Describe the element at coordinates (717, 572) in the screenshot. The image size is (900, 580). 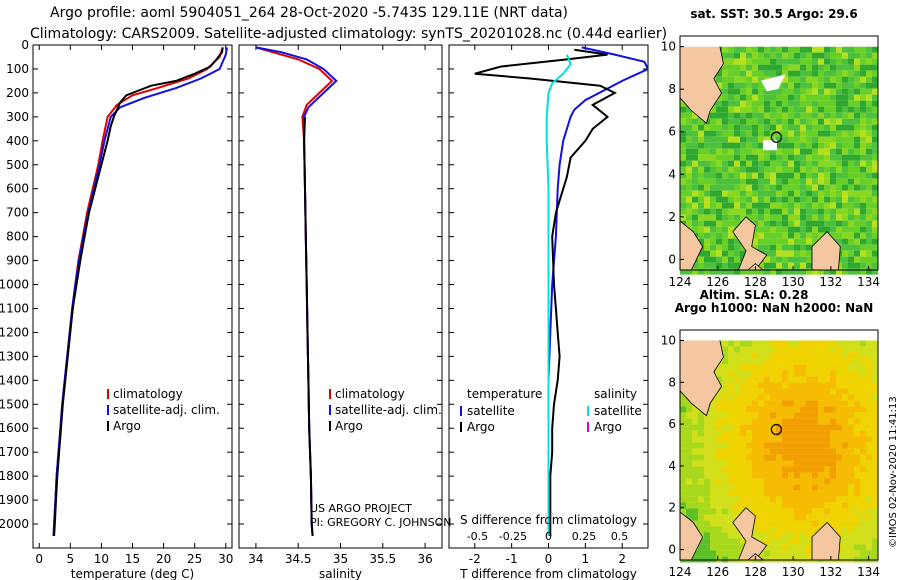
I see `sla-map-xtick-label: 126` at that location.